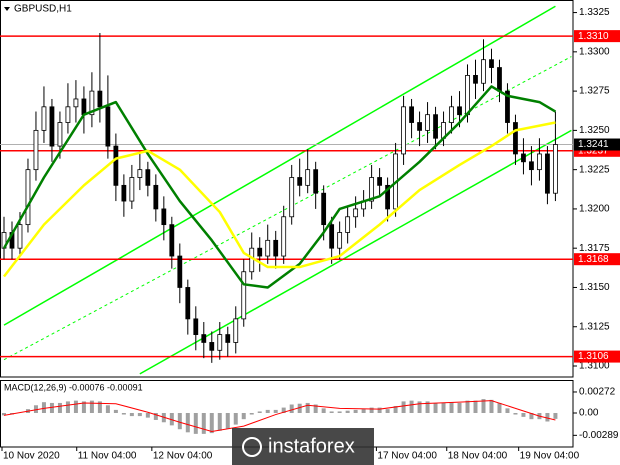 The height and width of the screenshot is (465, 620). What do you see at coordinates (594, 91) in the screenshot?
I see `y-tick-label: 1.3275` at bounding box center [594, 91].